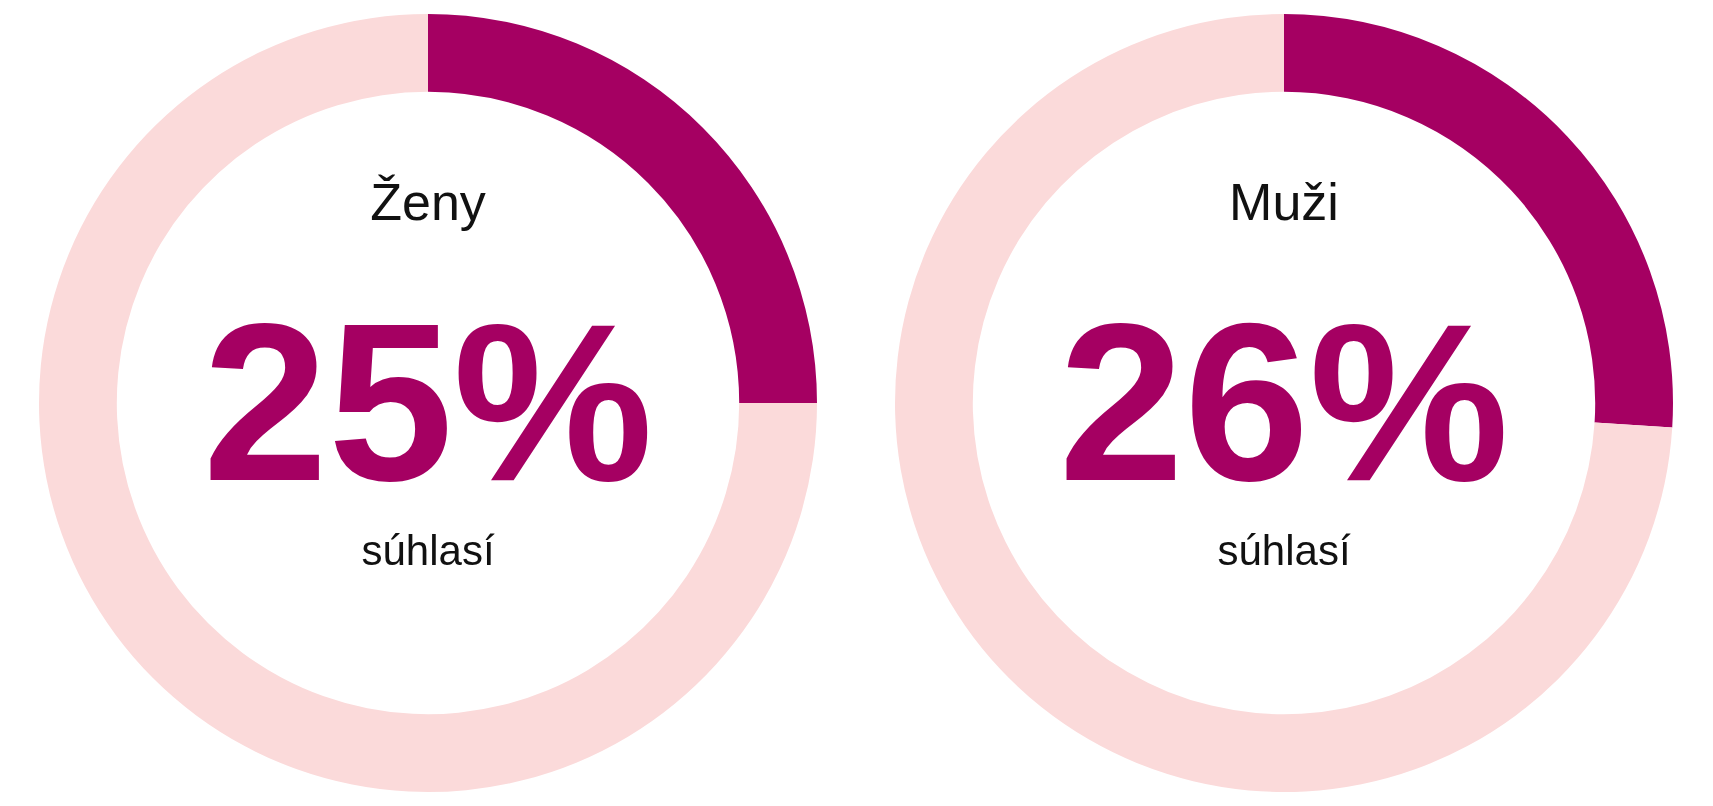 The image size is (1713, 806). Describe the element at coordinates (428, 402) in the screenshot. I see `data-label: 25%` at that location.